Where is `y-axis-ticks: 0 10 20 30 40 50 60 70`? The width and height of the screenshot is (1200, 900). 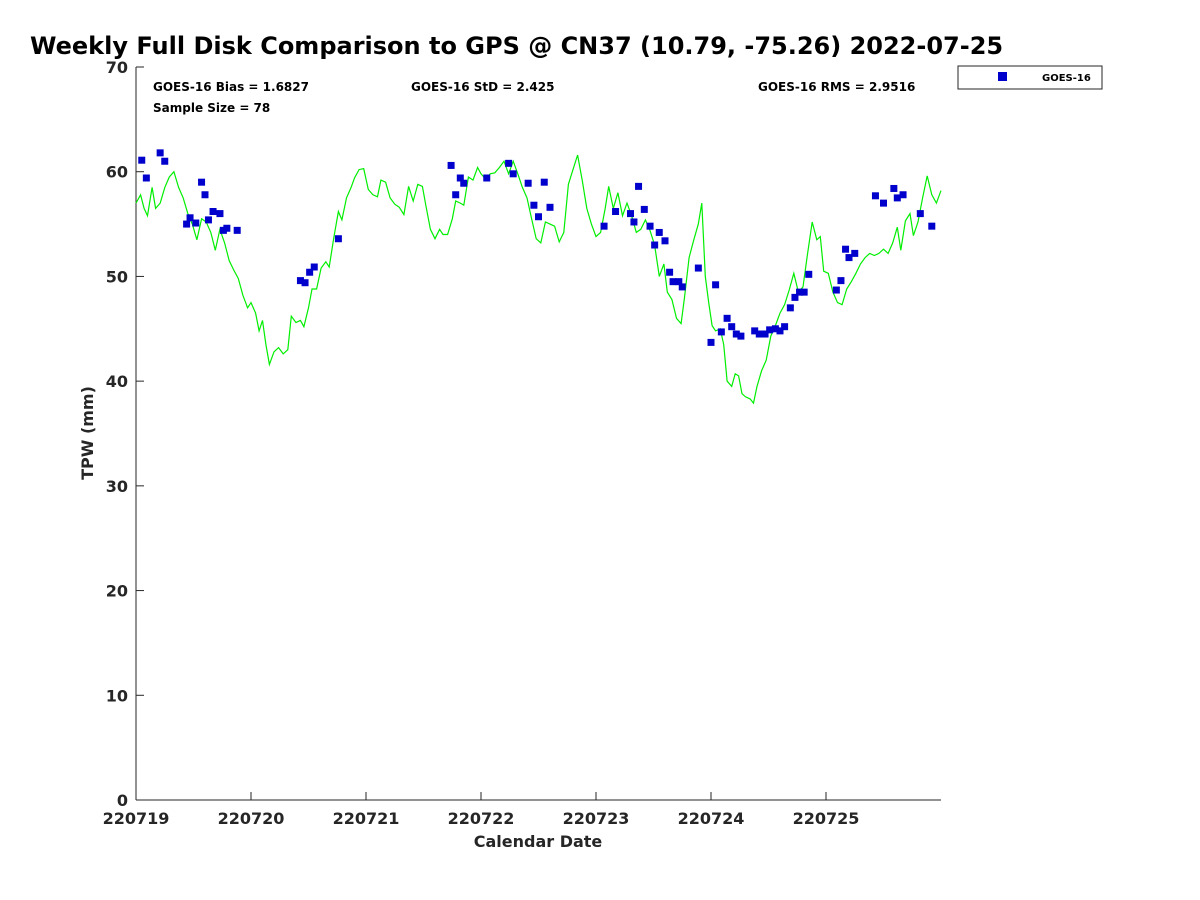 y-axis-ticks: 0 10 20 30 40 50 60 70 is located at coordinates (125, 434).